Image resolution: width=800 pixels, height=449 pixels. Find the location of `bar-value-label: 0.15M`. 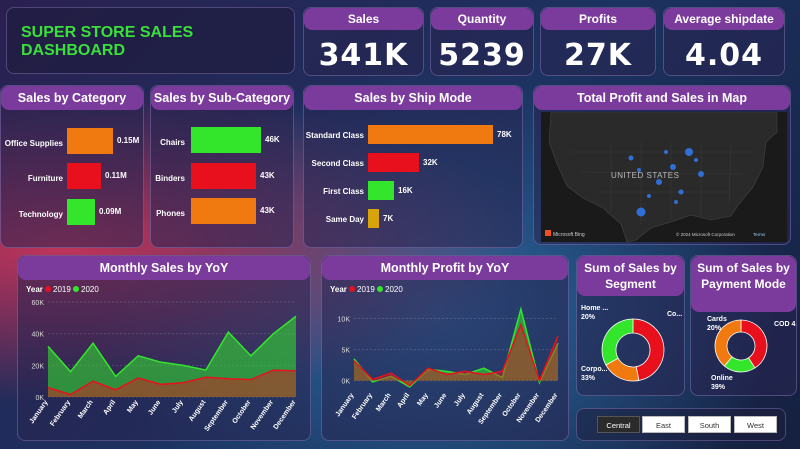

bar-value-label: 0.15M is located at coordinates (128, 140).